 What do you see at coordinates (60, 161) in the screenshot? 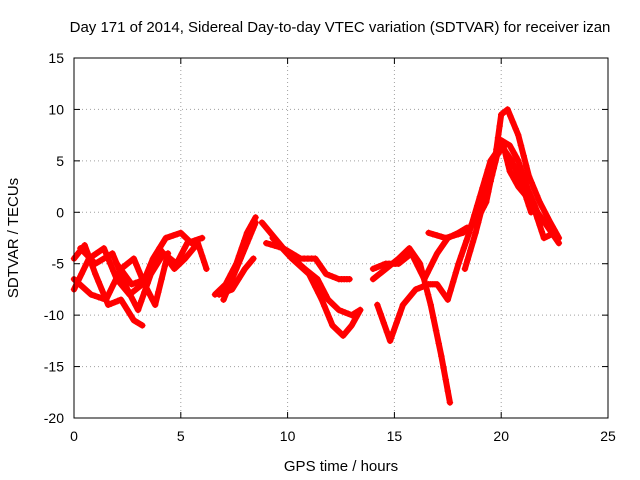
I see `y-tick-label: 5` at bounding box center [60, 161].